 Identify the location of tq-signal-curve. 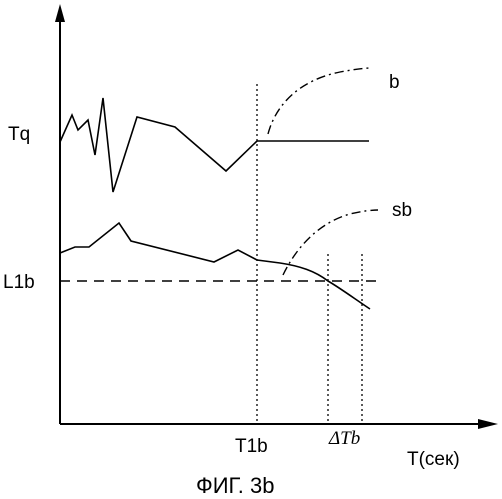
(214, 145).